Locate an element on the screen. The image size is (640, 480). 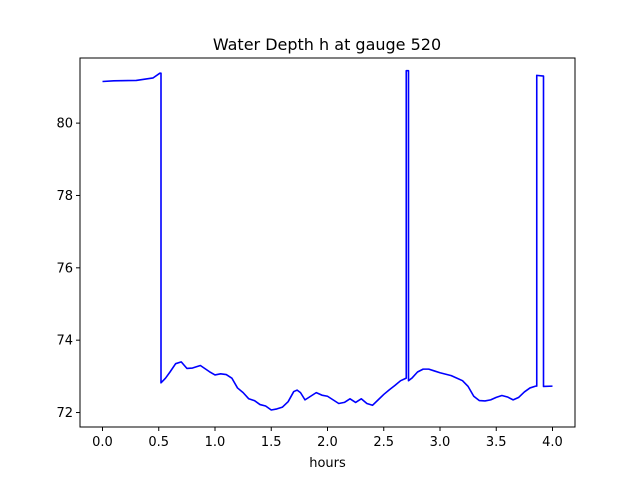
x-tick-label: 2.0 is located at coordinates (327, 442).